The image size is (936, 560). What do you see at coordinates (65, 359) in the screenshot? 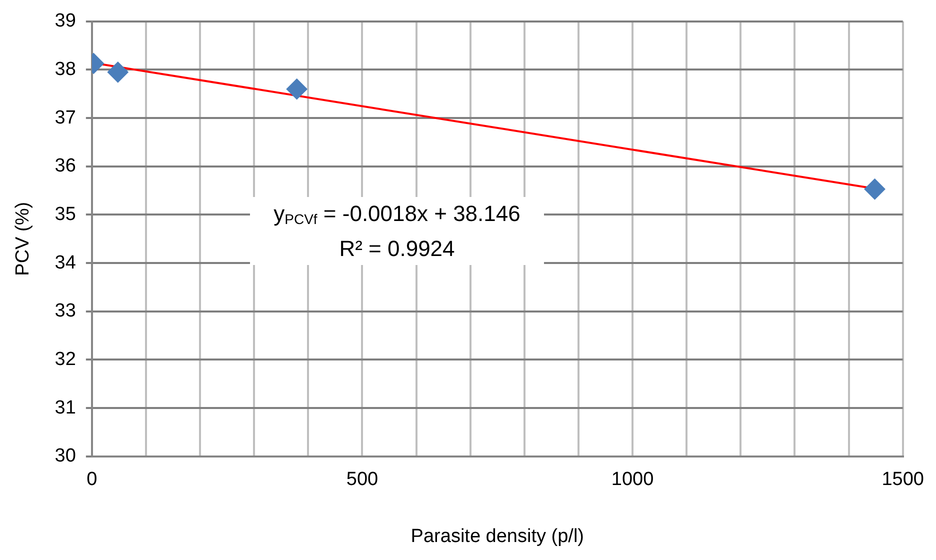
I see `y-tick-label: 32` at bounding box center [65, 359].